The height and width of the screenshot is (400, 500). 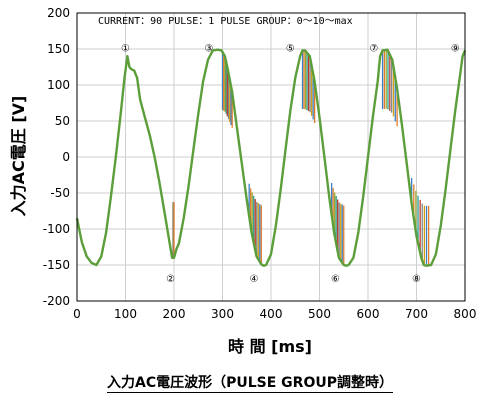 I want to click on x-tick-label: 200, so click(x=174, y=314).